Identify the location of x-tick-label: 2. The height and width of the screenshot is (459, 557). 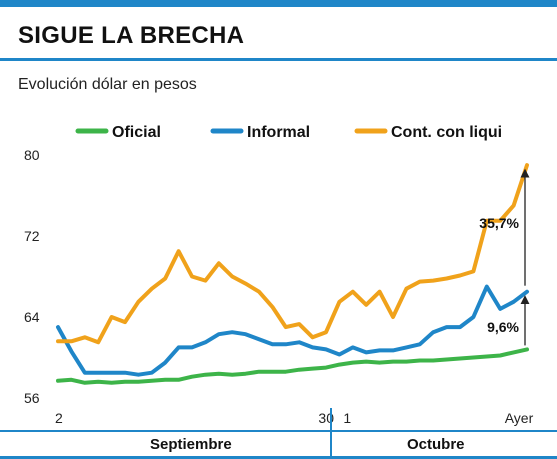
(59, 418).